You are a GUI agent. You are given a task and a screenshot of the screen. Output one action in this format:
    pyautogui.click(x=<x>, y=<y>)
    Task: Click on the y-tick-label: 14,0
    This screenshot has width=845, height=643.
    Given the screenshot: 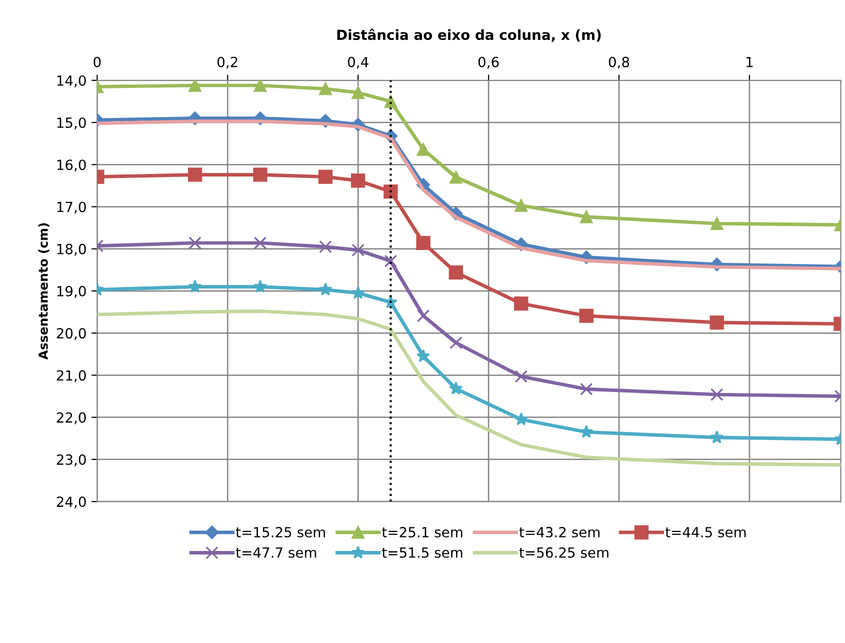 What is the action you would take?
    pyautogui.click(x=71, y=81)
    